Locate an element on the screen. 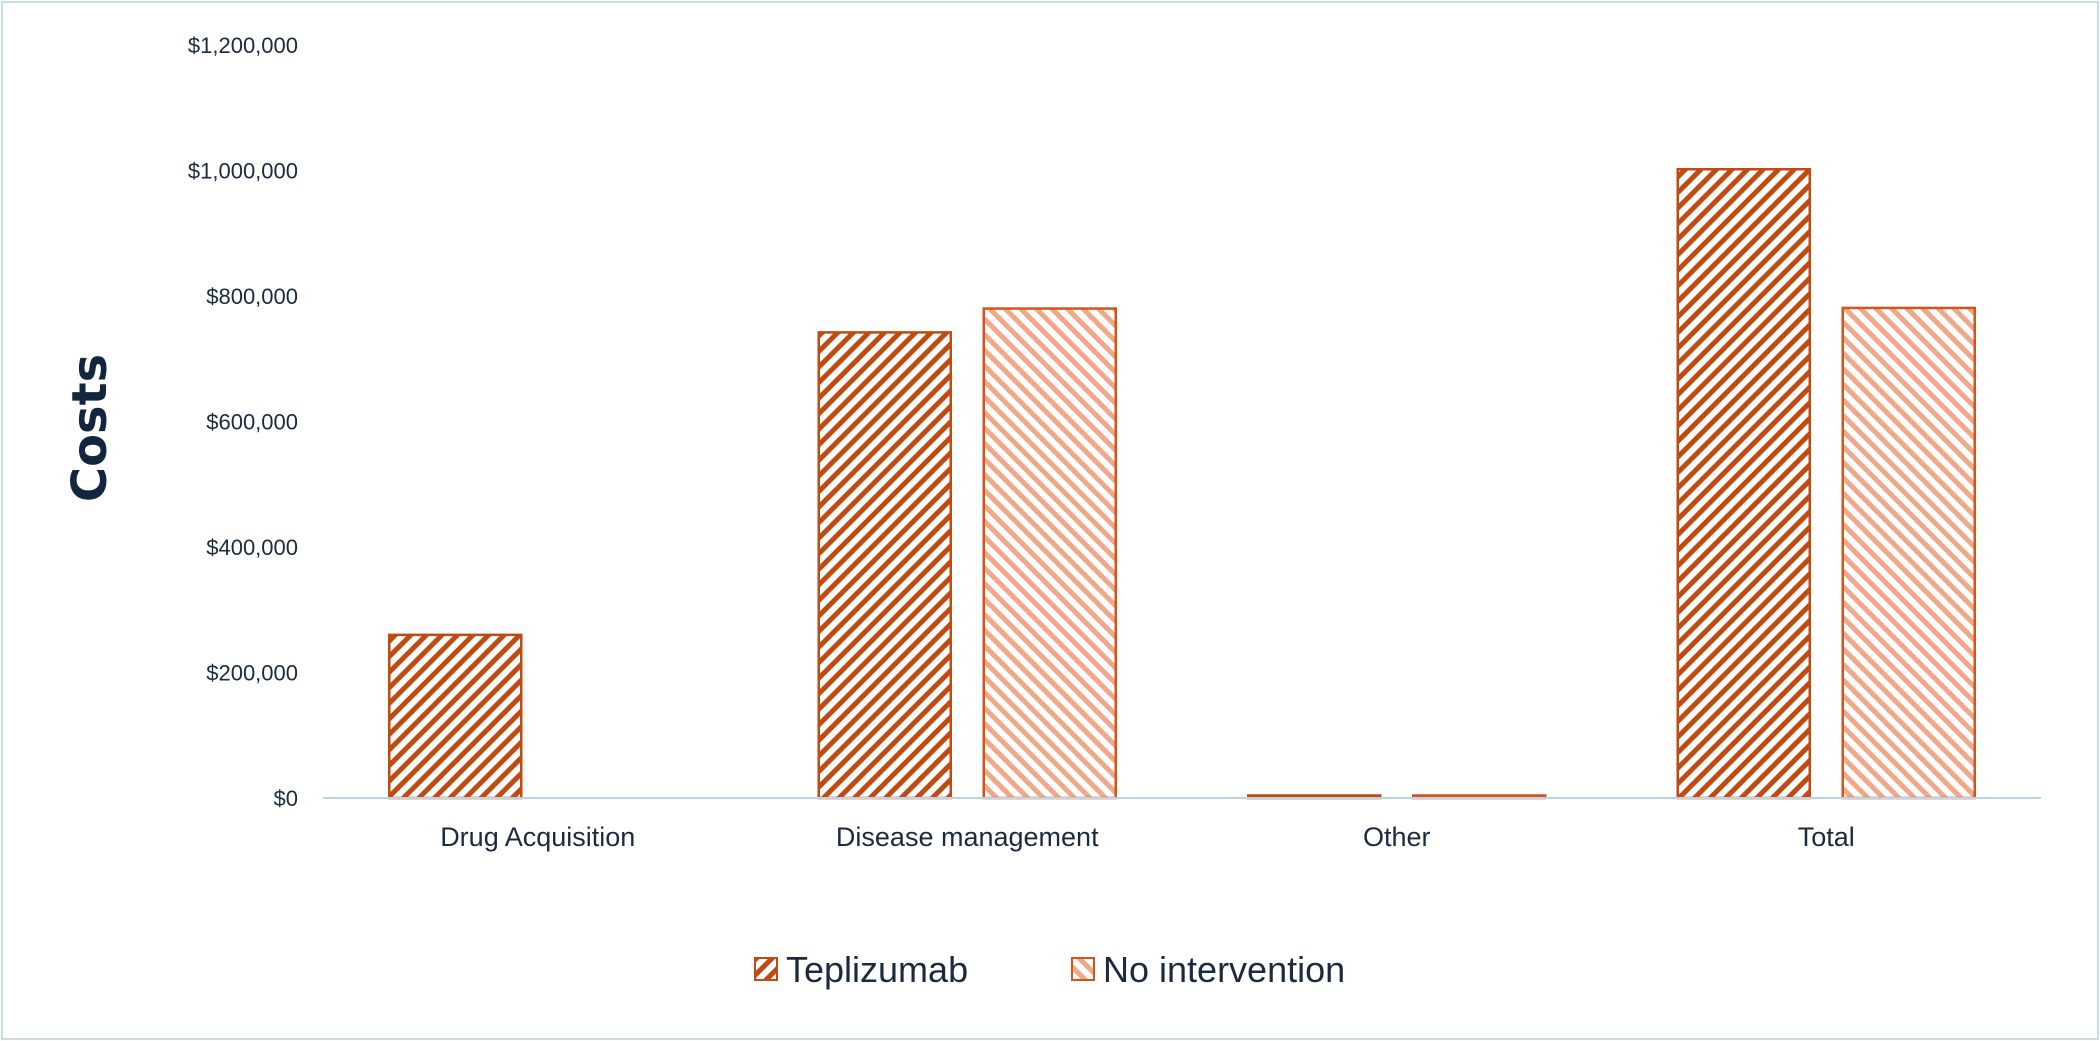 Image resolution: width=2100 pixels, height=1041 pixels. x-category-label: Total is located at coordinates (1826, 837).